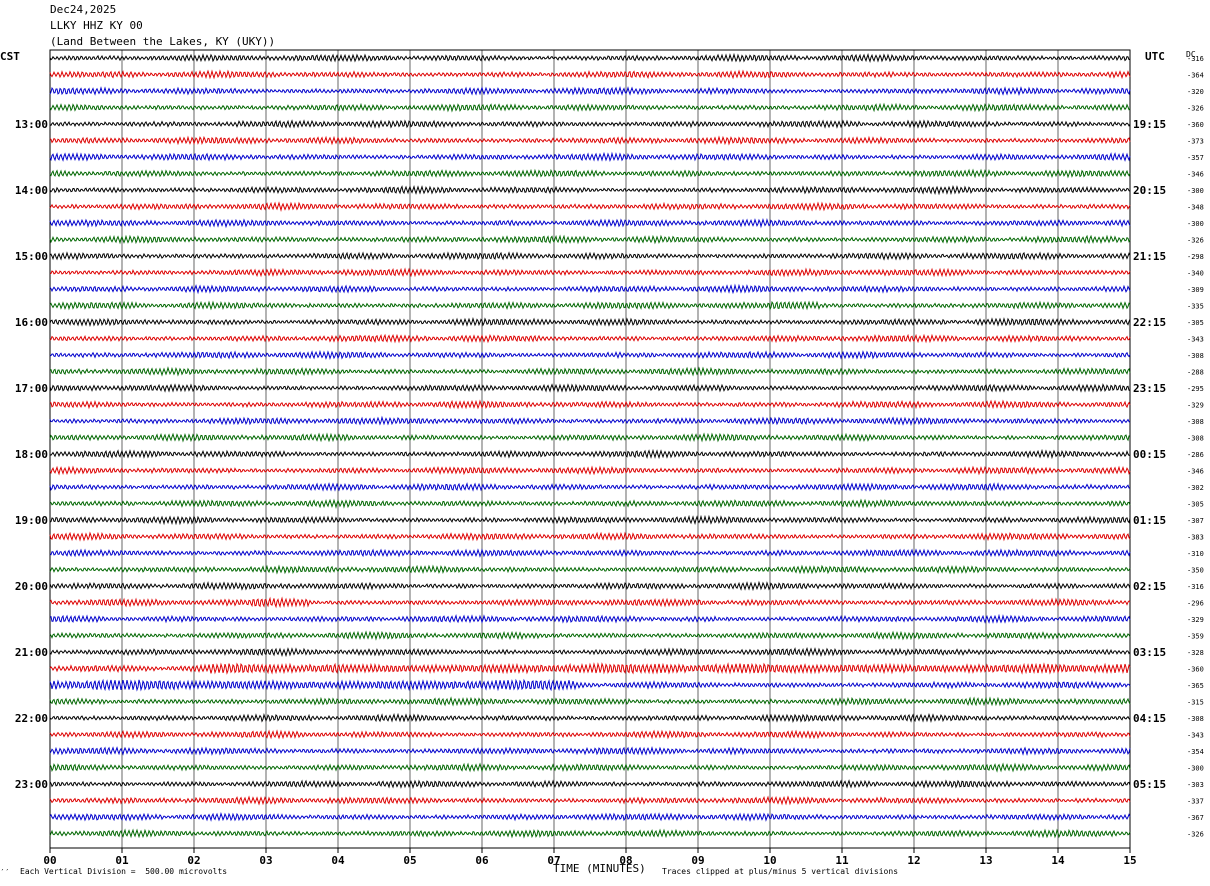  I want to click on corner-mark: ′′, so click(5, 872).